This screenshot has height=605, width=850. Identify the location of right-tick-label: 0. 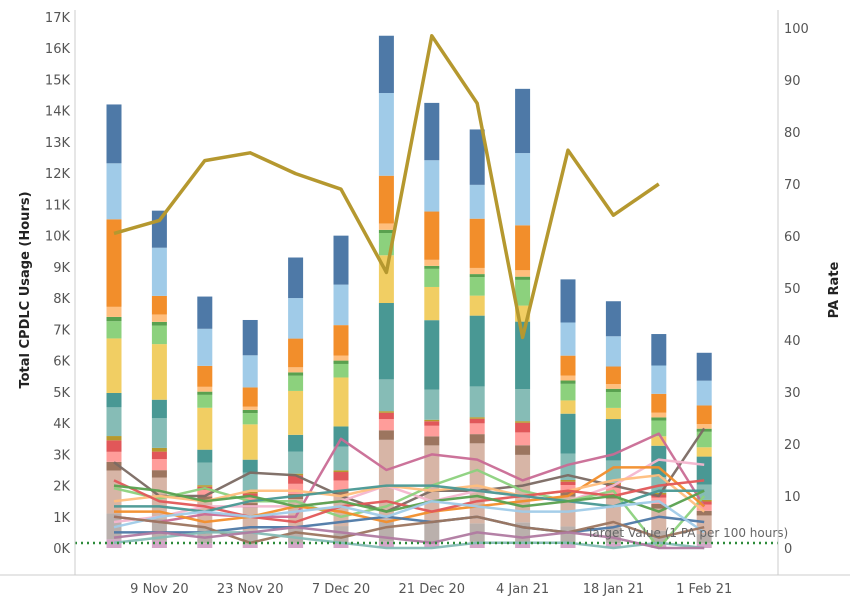
(788, 549).